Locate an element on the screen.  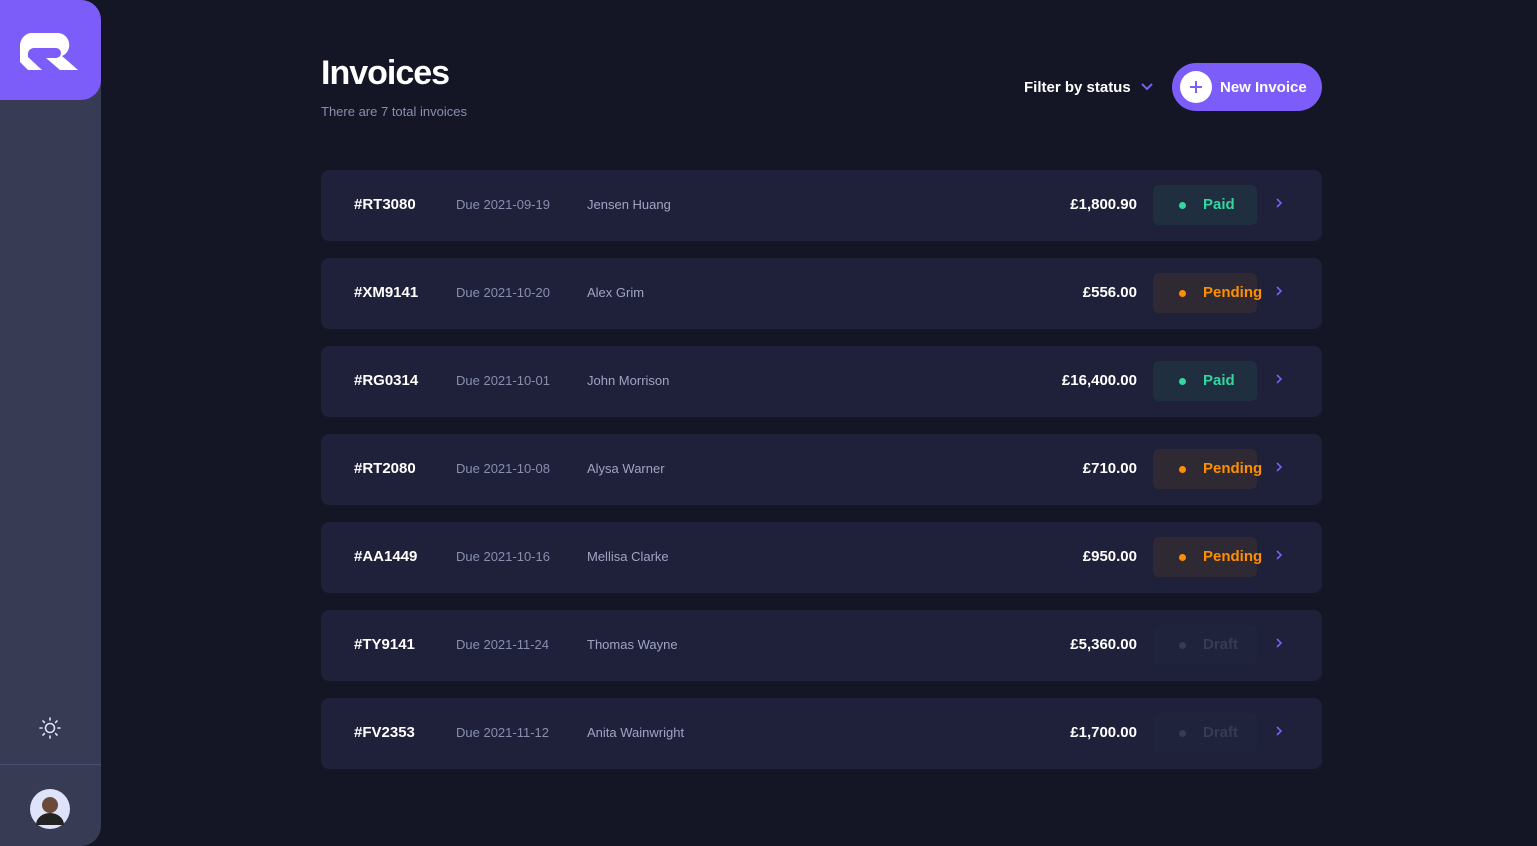
new-invoice-button: New Invoice is located at coordinates (1247, 87).